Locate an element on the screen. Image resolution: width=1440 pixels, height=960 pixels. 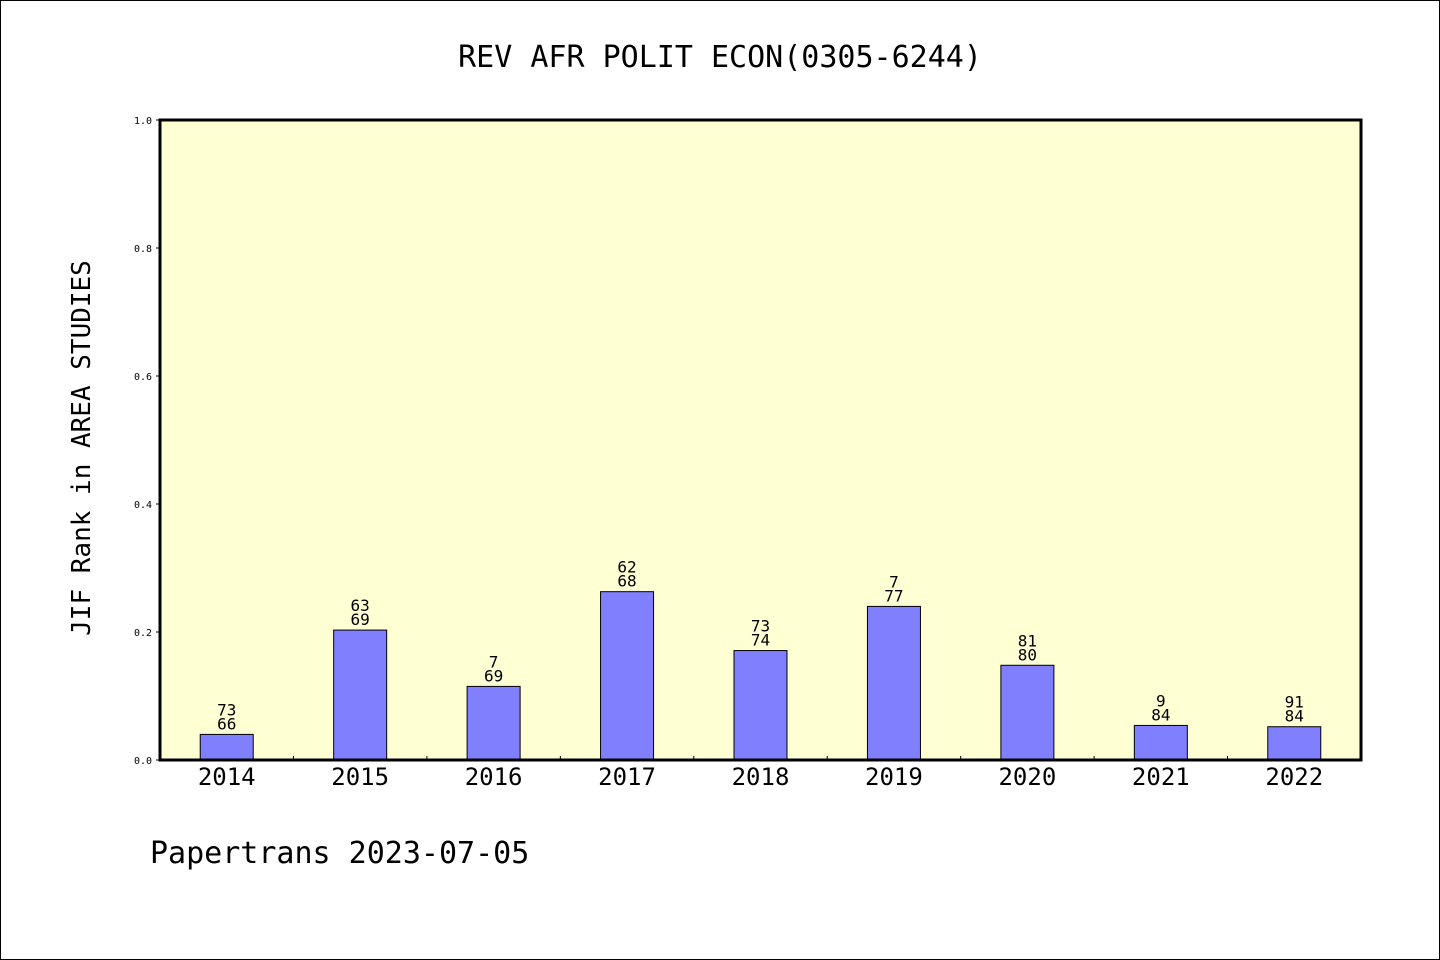
x-tick-label: 2022 is located at coordinates (1294, 777).